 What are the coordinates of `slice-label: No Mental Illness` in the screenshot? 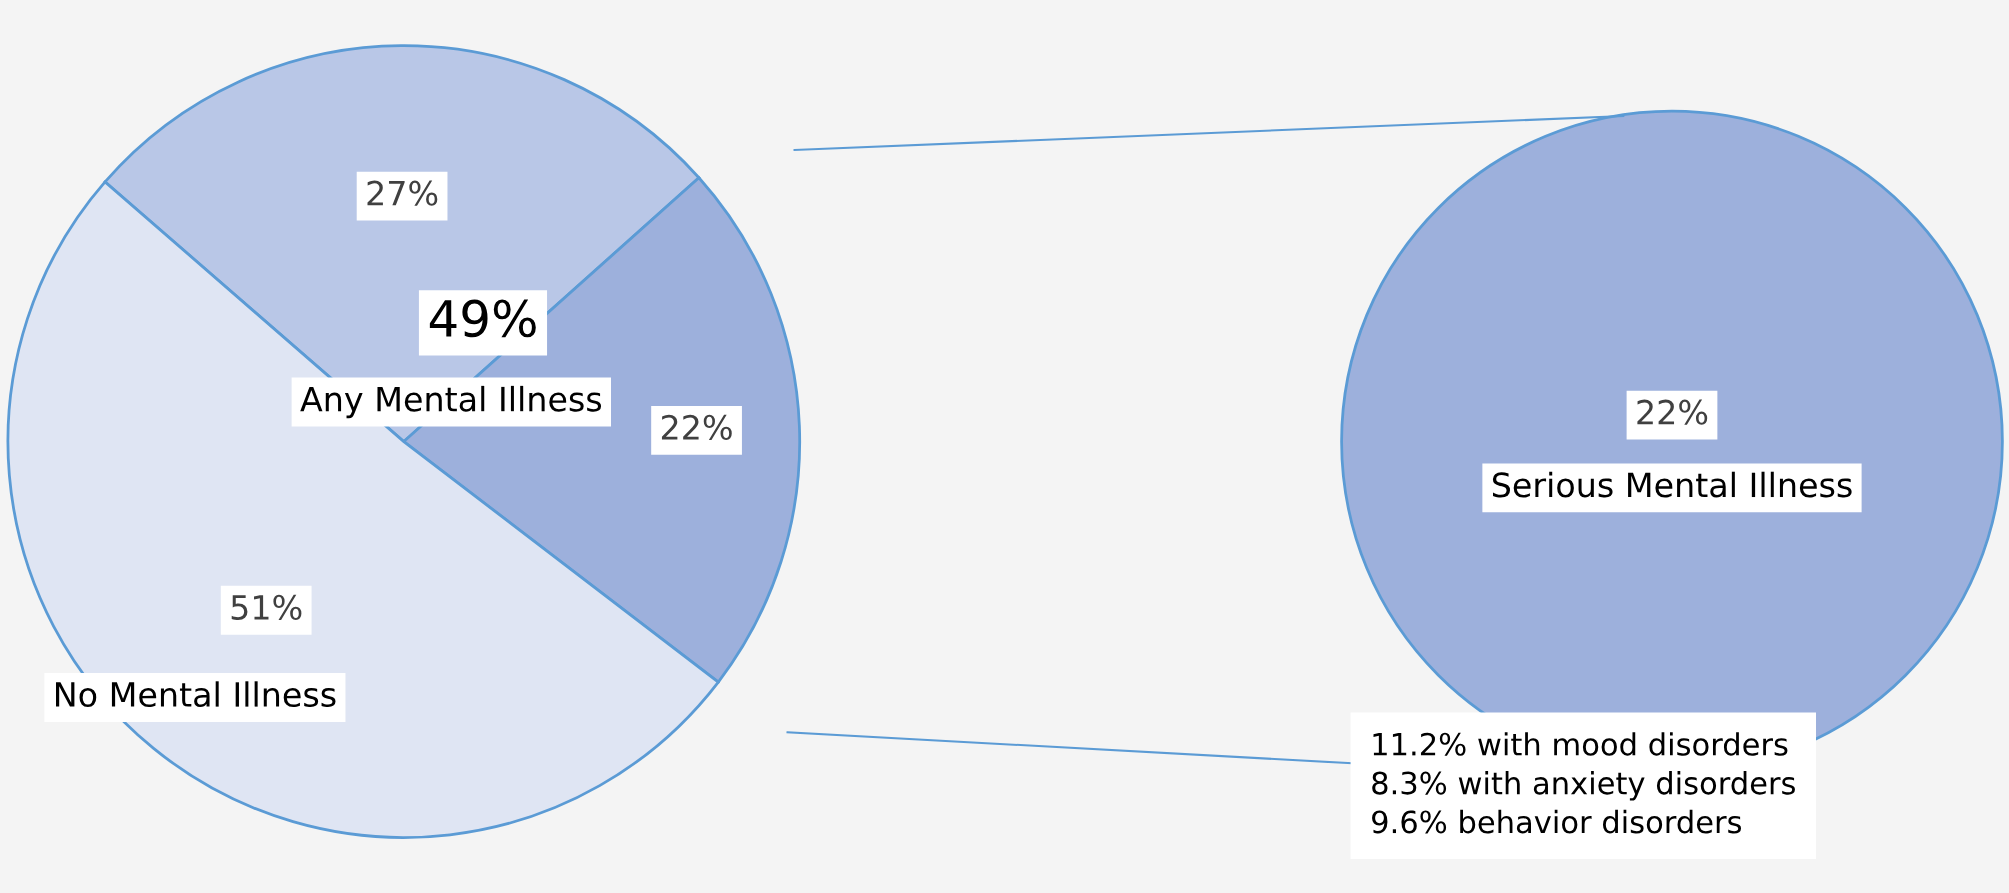 It's located at (196, 694).